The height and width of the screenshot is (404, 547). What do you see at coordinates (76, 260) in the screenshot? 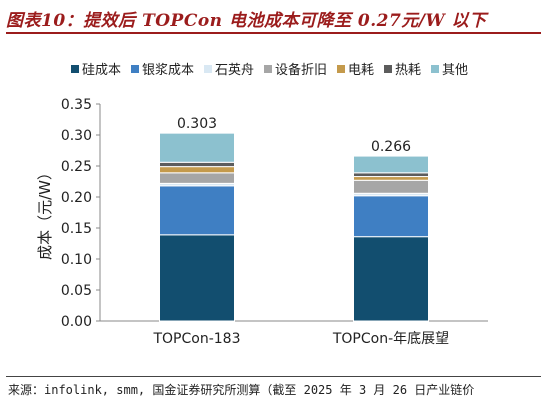
I see `y-tick-label-2: 0.10` at bounding box center [76, 260].